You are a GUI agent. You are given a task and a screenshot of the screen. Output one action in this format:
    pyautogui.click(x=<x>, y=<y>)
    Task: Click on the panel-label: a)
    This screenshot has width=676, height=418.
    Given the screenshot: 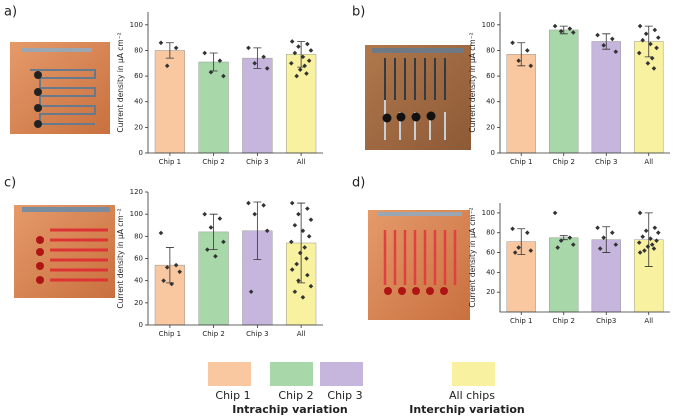 What is the action you would take?
    pyautogui.click(x=10, y=12)
    